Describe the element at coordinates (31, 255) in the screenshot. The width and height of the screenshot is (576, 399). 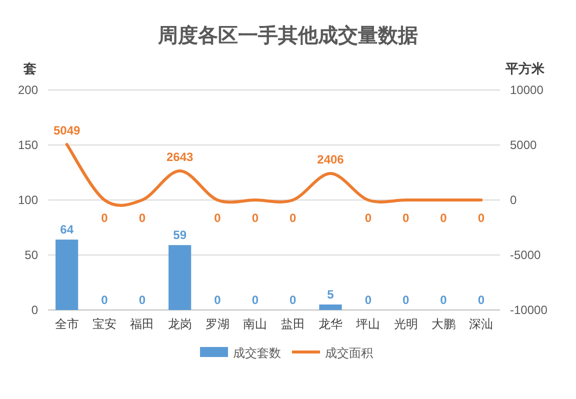
I see `y-tick-label: 50` at that location.